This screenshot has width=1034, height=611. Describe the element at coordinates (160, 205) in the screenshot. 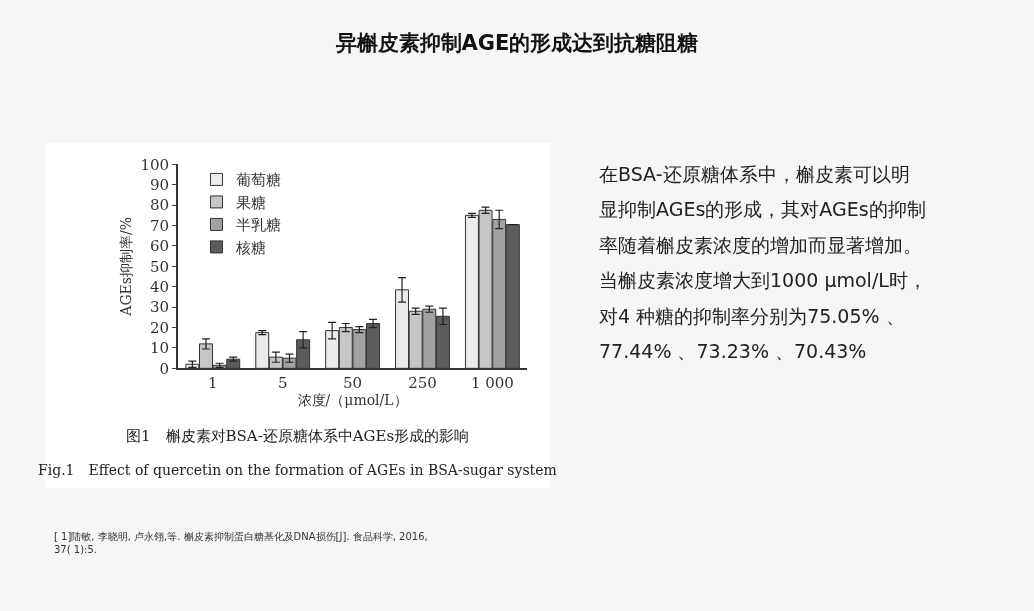

I see `y-tick-label: 80` at that location.